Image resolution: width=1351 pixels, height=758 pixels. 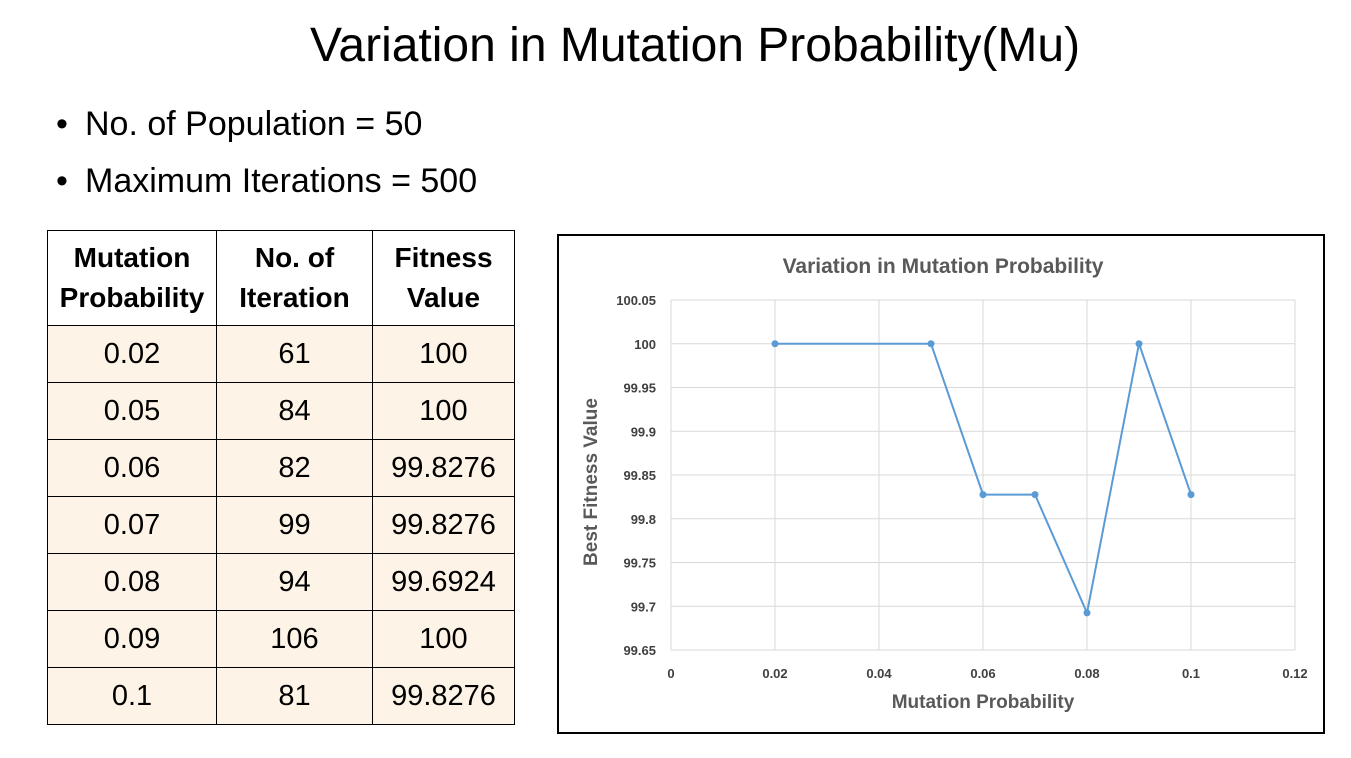 I want to click on bullet-population: • No. of Population = 50, so click(x=266, y=124).